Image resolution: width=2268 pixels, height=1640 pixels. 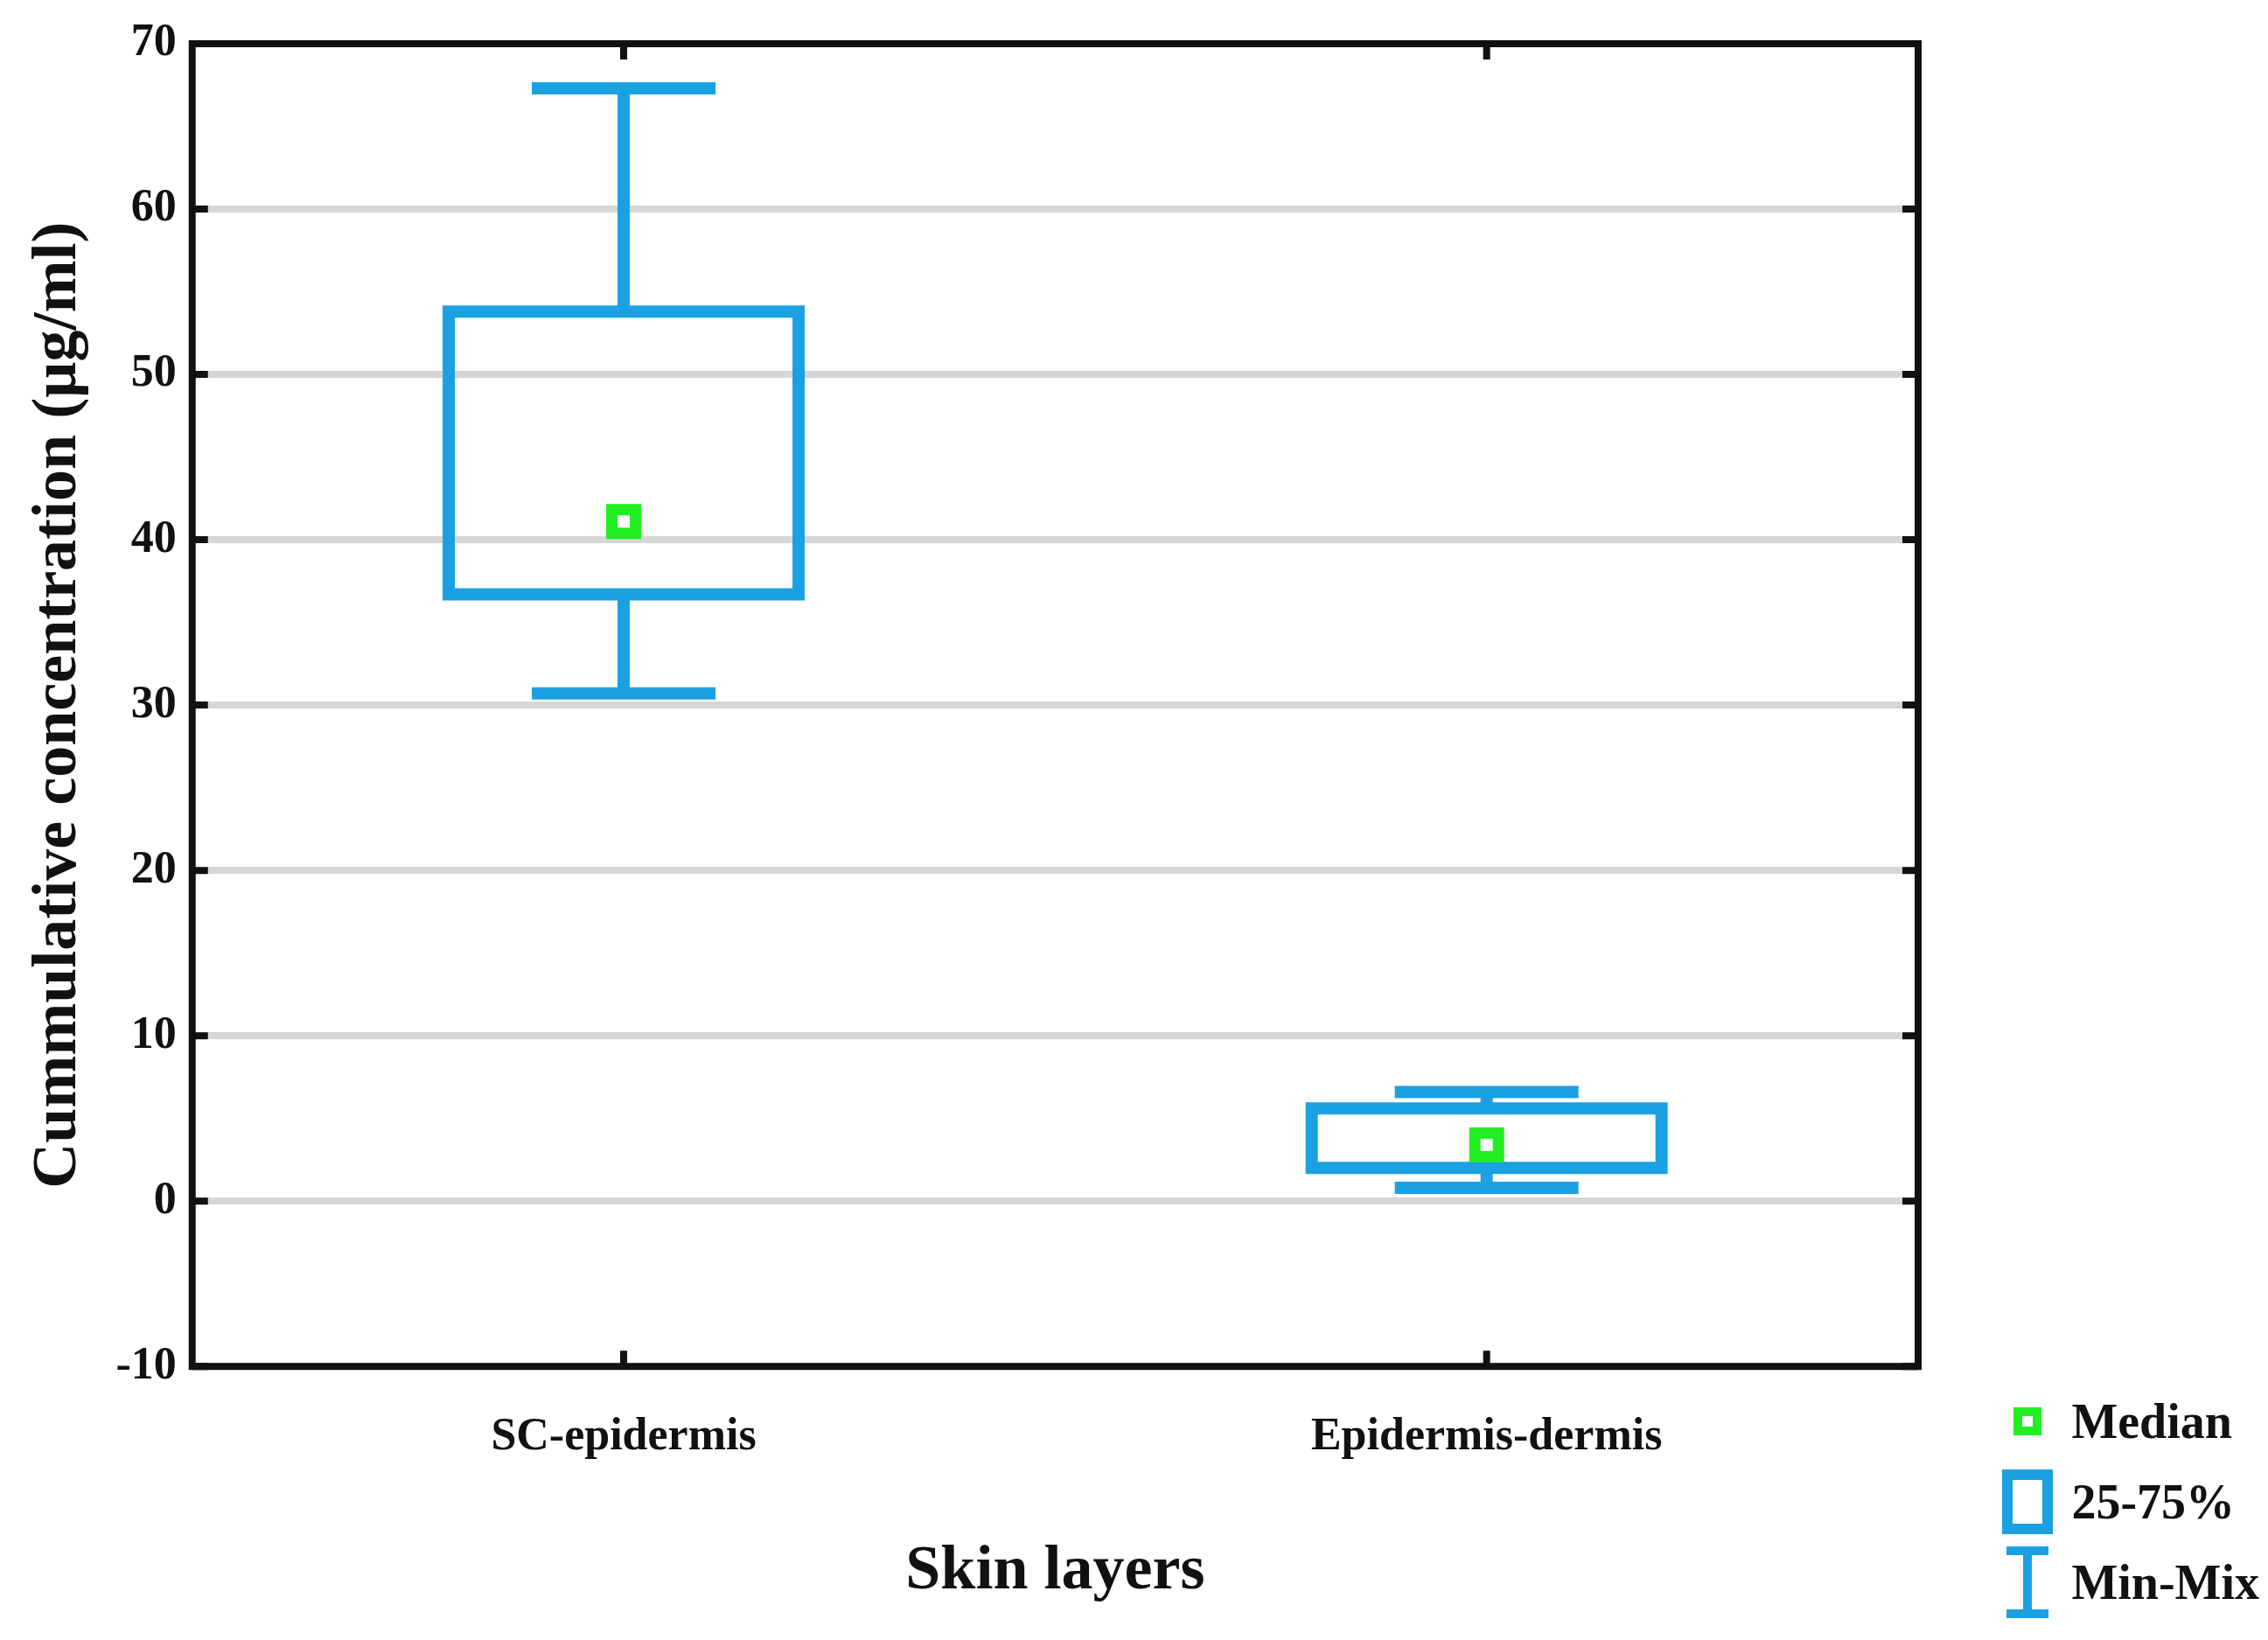 What do you see at coordinates (146, 1362) in the screenshot?
I see `y-tick-label: -10` at bounding box center [146, 1362].